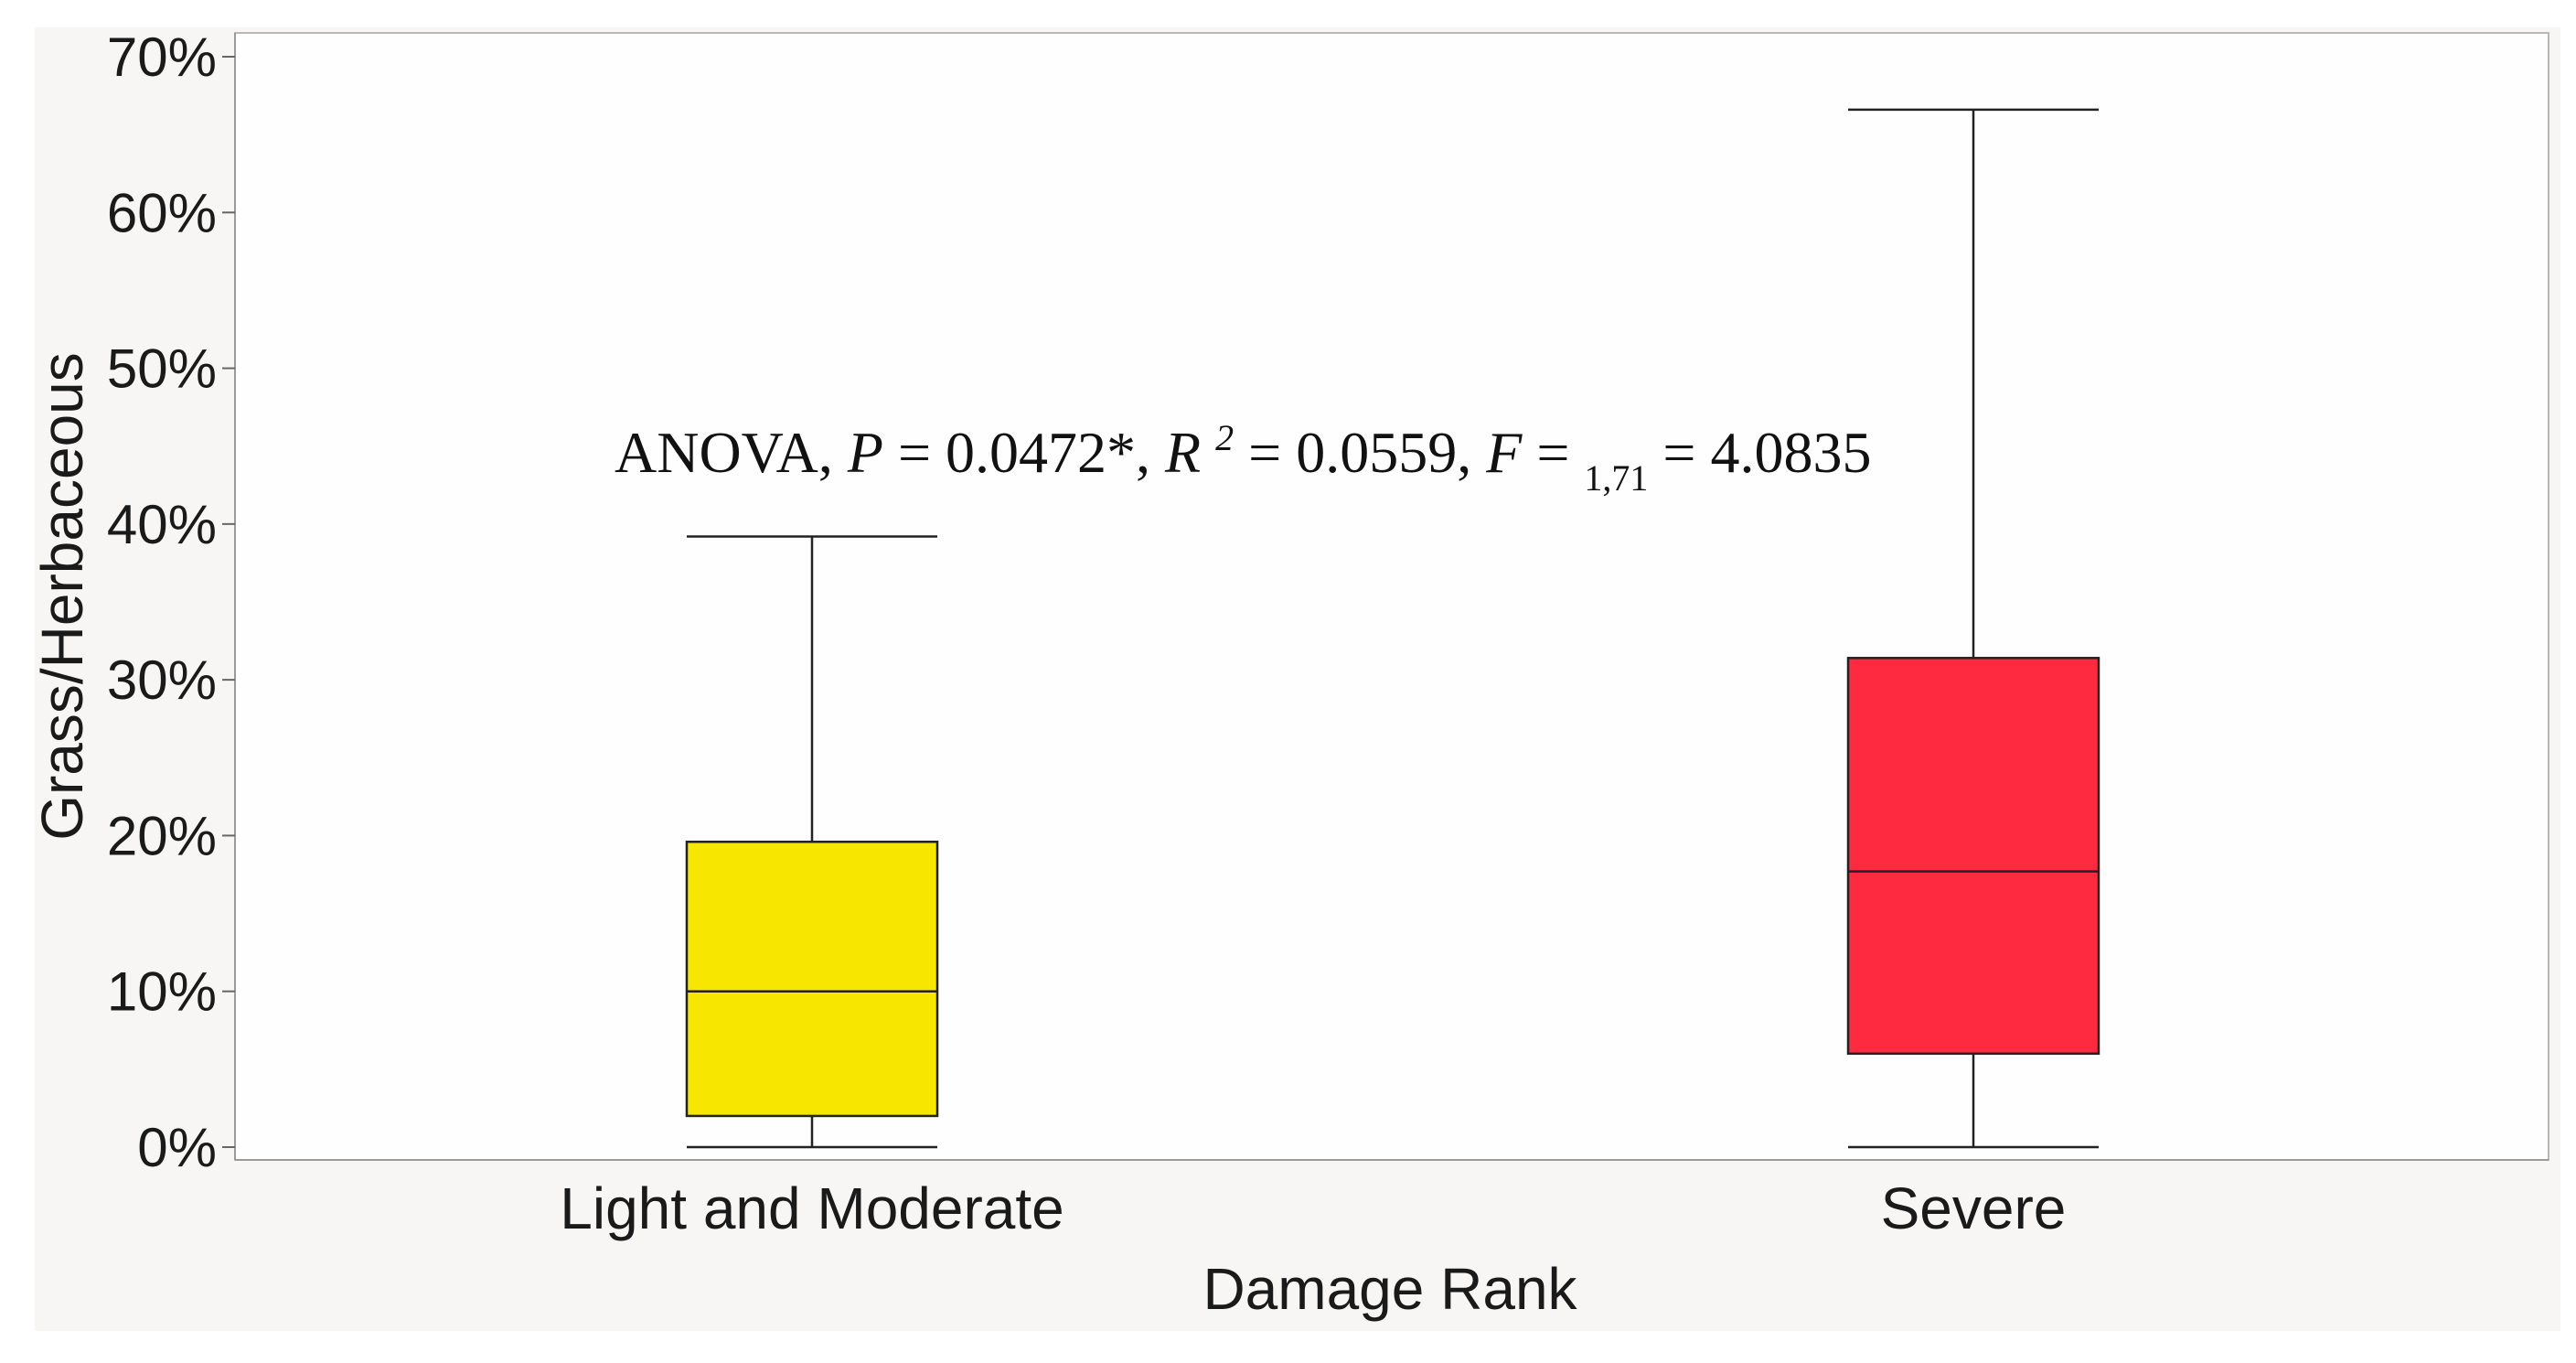  I want to click on x-axis: Light and Moderate Severe, so click(1392, 1200).